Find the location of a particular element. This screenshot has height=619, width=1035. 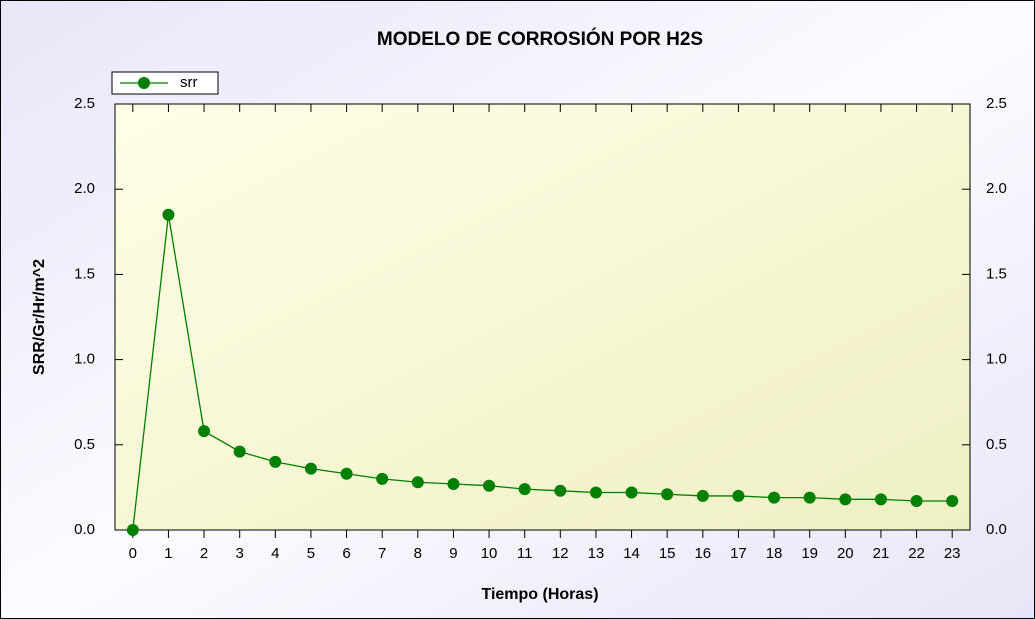

y2-tick-label: 2.5 is located at coordinates (996, 103).